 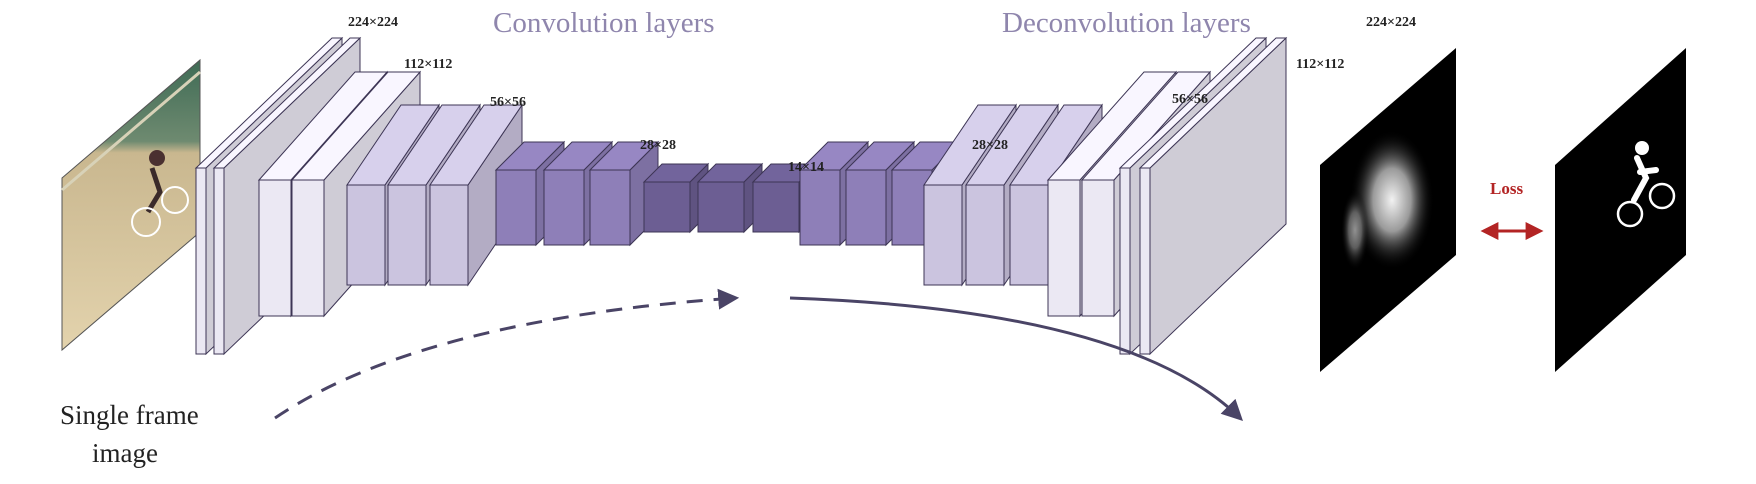 I want to click on dim-label-dec-224: 224×224, so click(x=1391, y=22).